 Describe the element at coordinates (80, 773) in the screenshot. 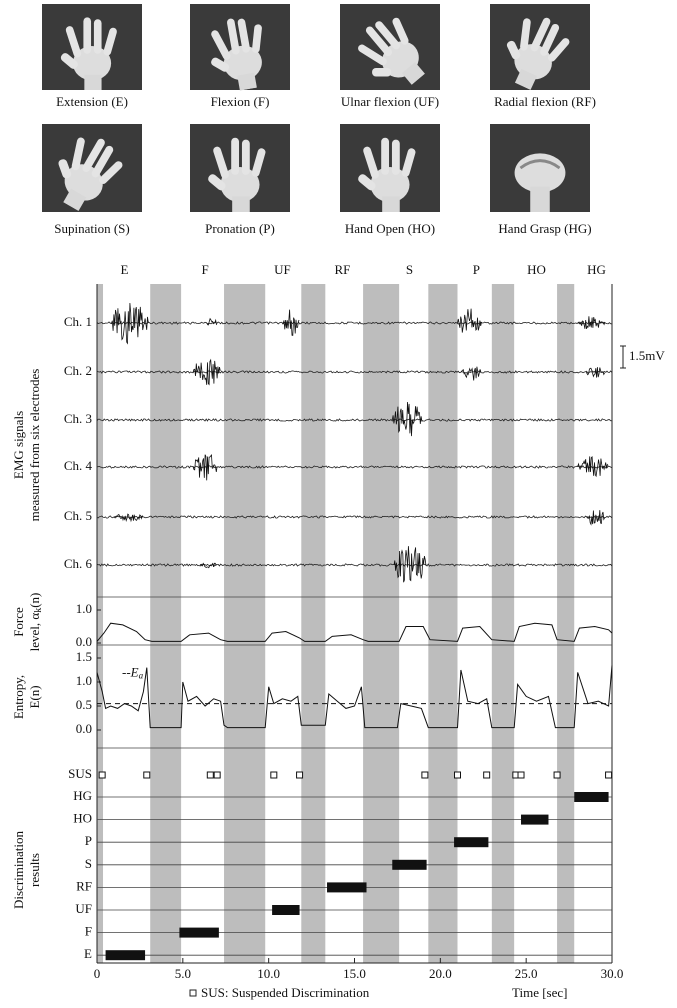

I see `row-label: SUS` at that location.